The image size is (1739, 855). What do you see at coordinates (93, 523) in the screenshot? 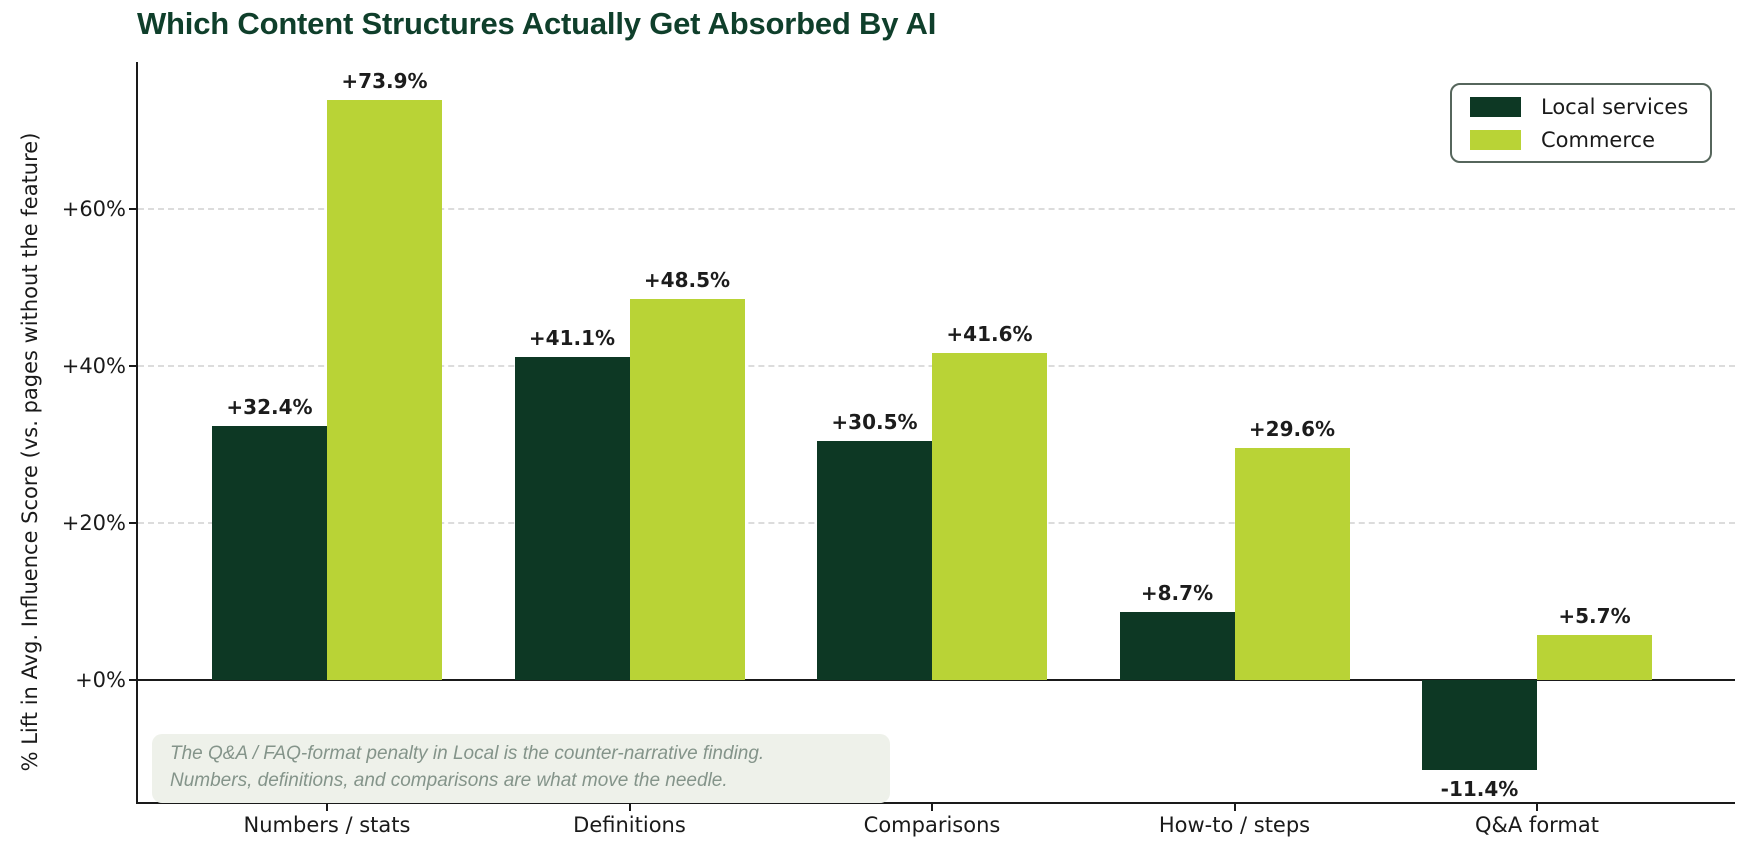
I see `y-tick-label: +20%` at bounding box center [93, 523].